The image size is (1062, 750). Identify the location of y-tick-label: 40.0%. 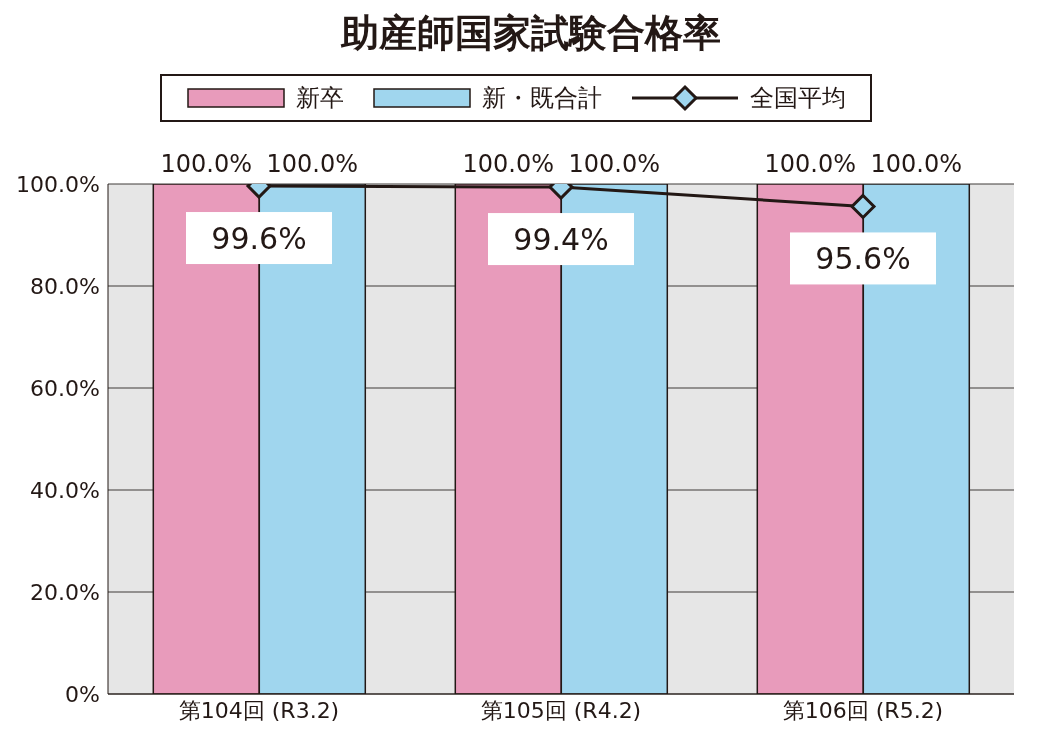
(65, 490).